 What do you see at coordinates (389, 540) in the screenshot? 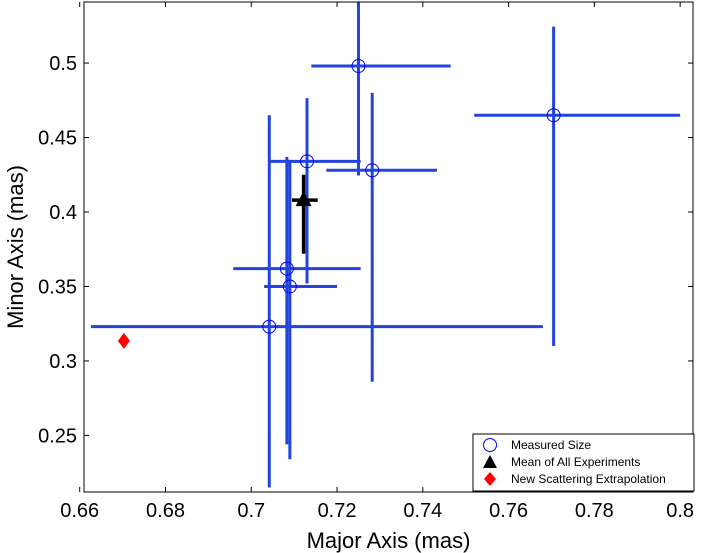
I see `x-axis-label: Major Axis (mas)` at bounding box center [389, 540].